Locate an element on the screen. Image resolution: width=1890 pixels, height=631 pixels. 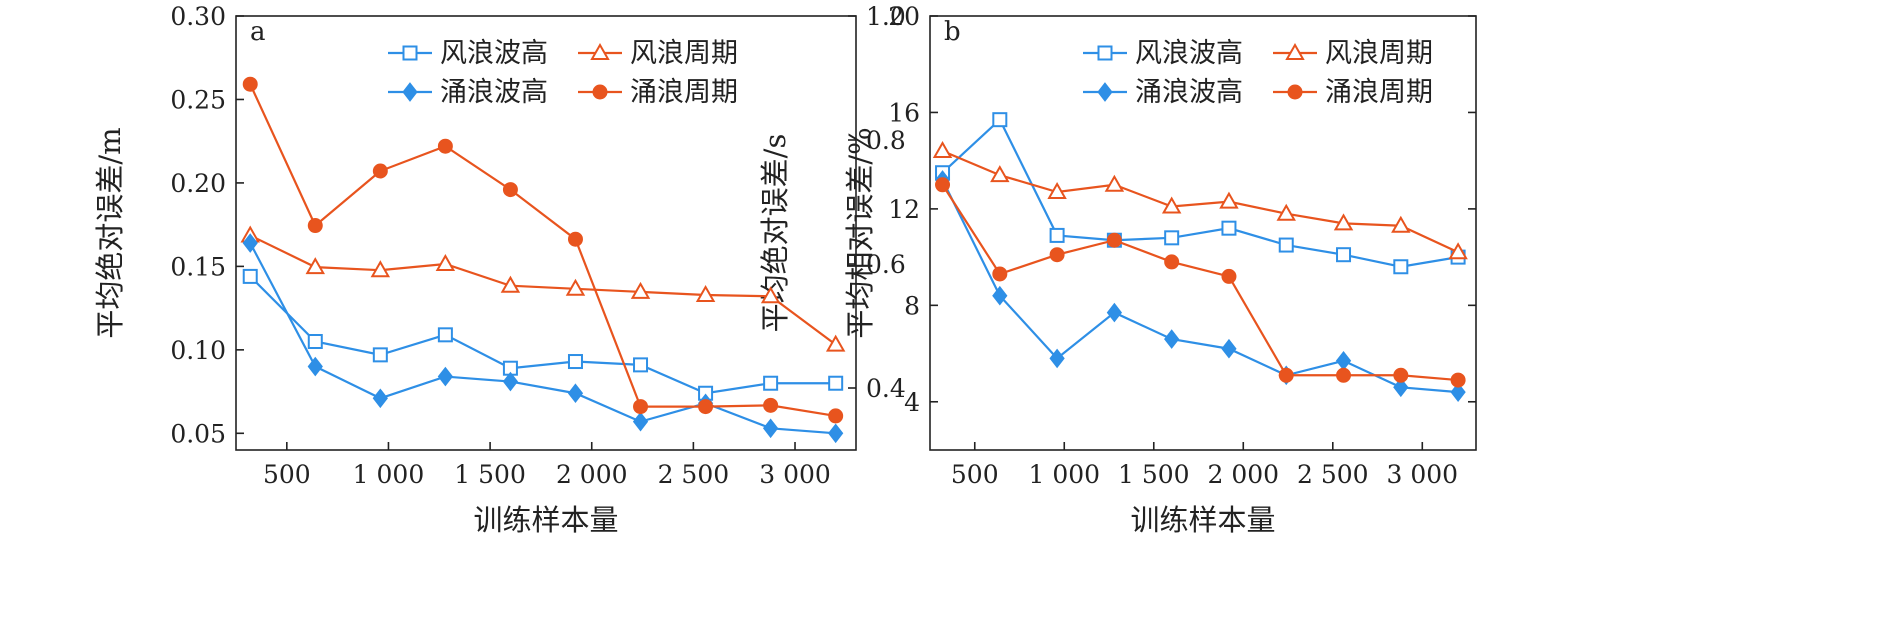
y-right-tick-label: 0.8 is located at coordinates (886, 140).